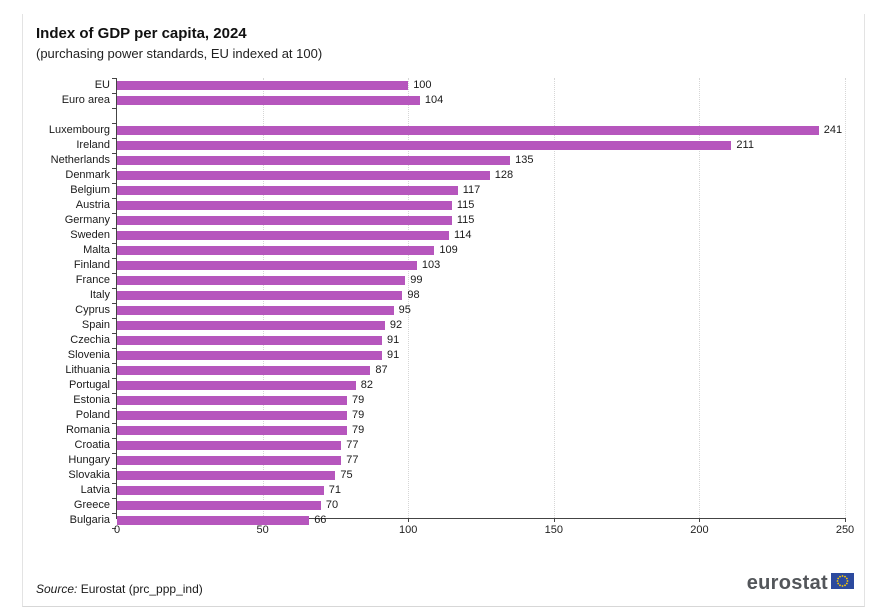 The image size is (885, 614). Describe the element at coordinates (462, 235) in the screenshot. I see `value-label: 114` at that location.